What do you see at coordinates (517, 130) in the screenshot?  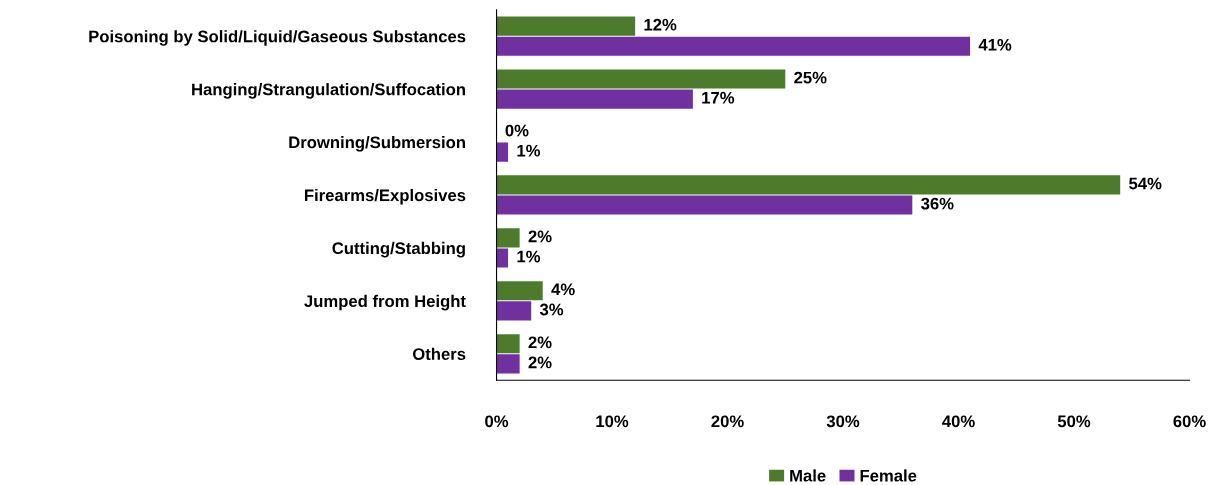 I see `data-label: 0%` at bounding box center [517, 130].